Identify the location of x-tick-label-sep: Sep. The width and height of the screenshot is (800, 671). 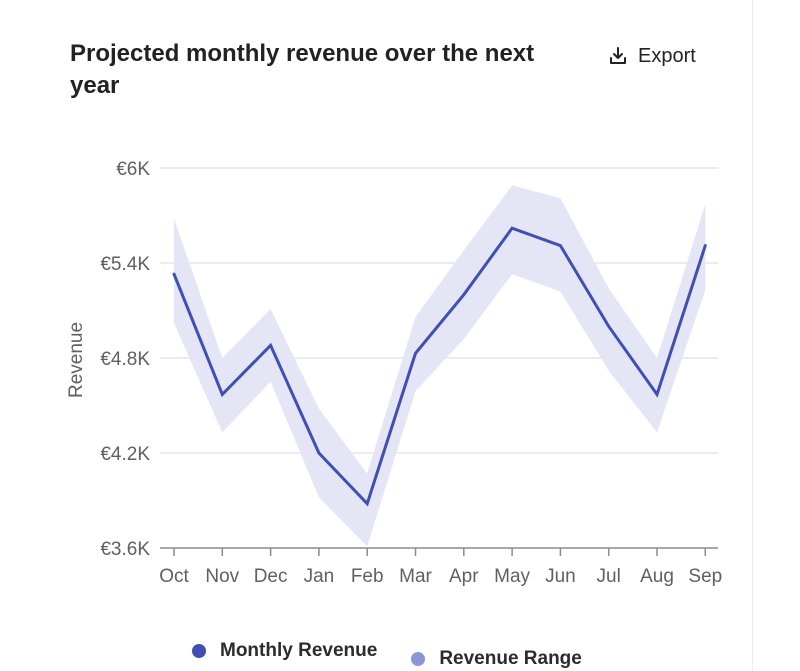
(705, 576).